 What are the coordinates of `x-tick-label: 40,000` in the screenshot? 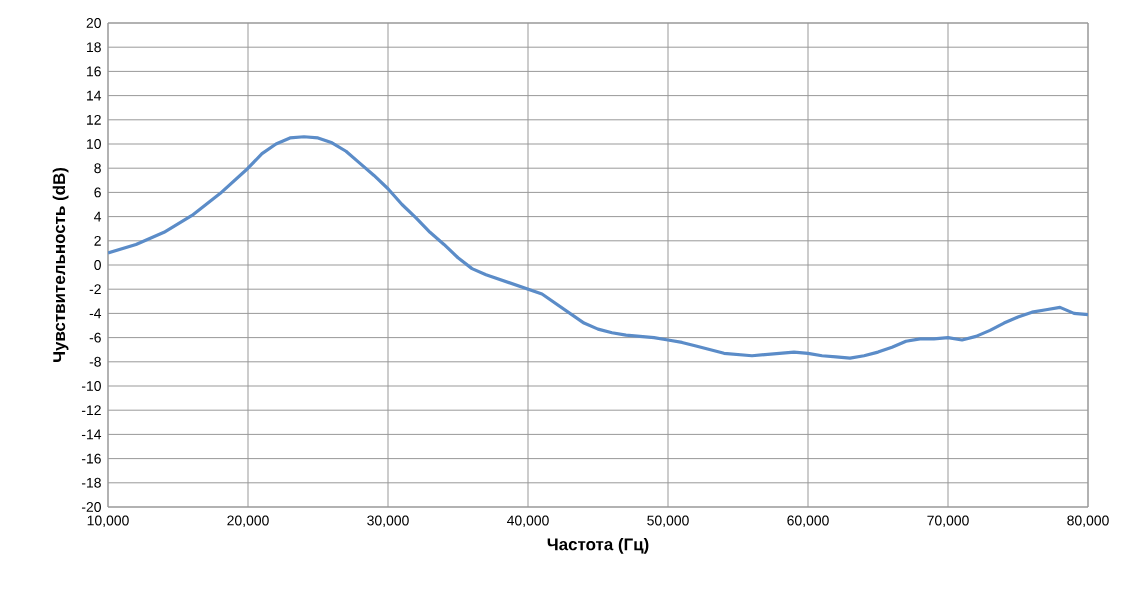 It's located at (527, 521).